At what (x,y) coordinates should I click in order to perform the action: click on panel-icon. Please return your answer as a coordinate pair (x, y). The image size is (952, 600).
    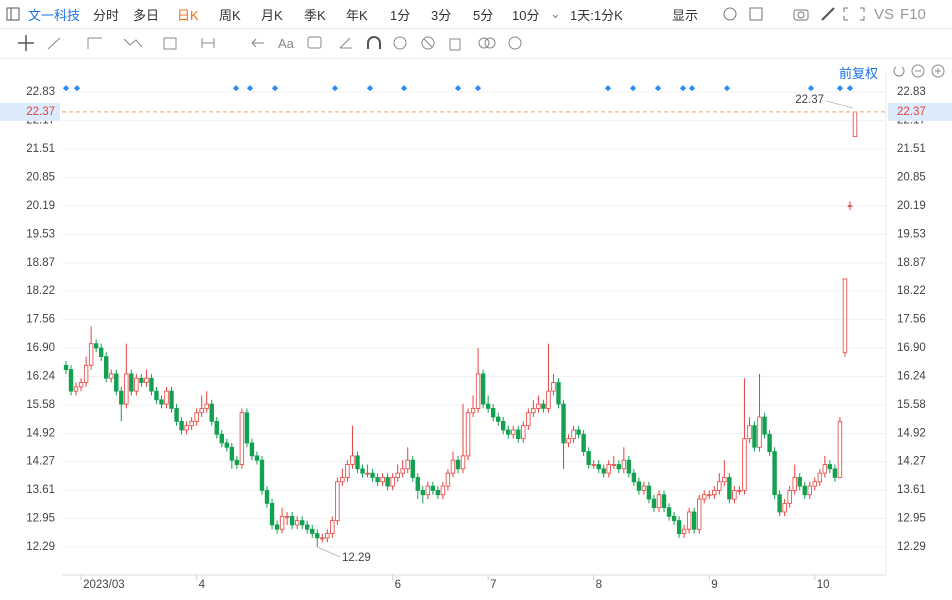
    Looking at the image, I should click on (13, 14).